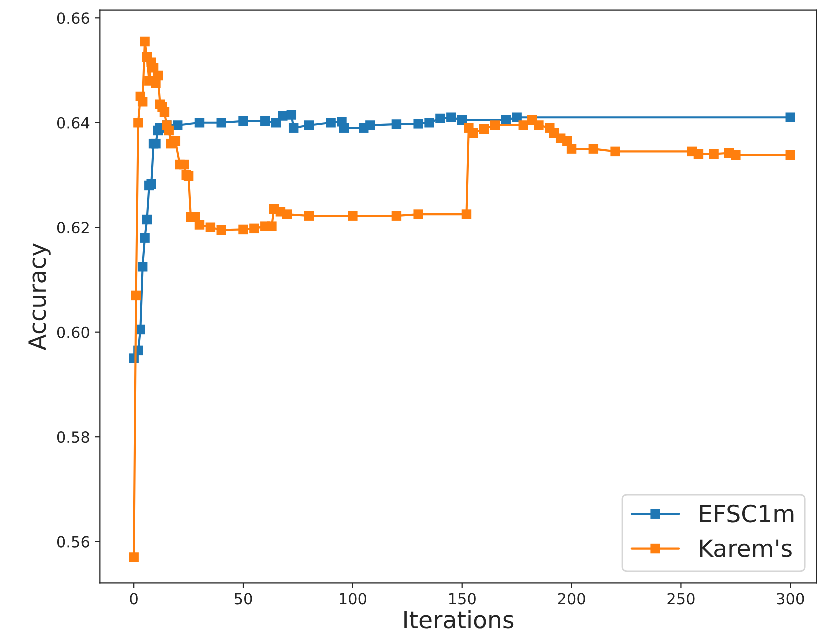 The height and width of the screenshot is (643, 821). Describe the element at coordinates (681, 599) in the screenshot. I see `x-tick-label: 250` at that location.